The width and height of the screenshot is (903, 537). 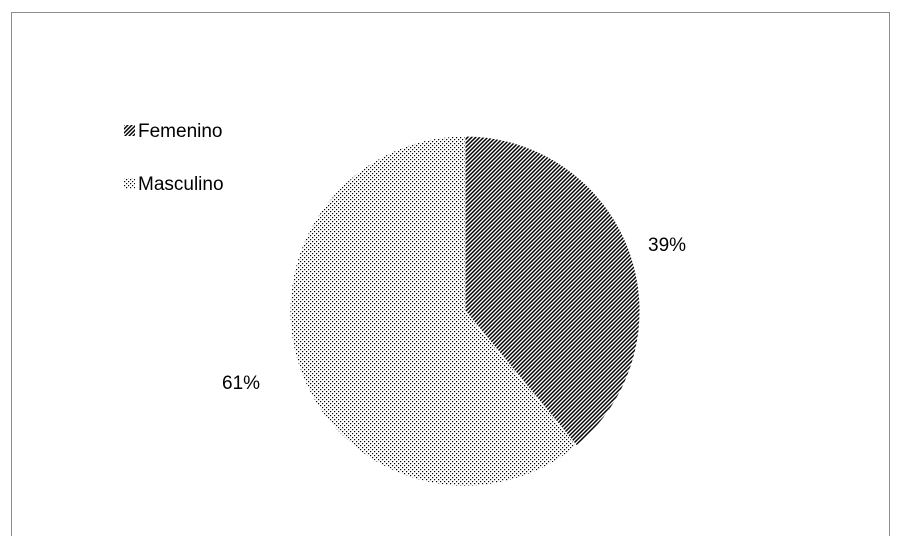 What do you see at coordinates (552, 291) in the screenshot?
I see `pie-slice-femenino` at bounding box center [552, 291].